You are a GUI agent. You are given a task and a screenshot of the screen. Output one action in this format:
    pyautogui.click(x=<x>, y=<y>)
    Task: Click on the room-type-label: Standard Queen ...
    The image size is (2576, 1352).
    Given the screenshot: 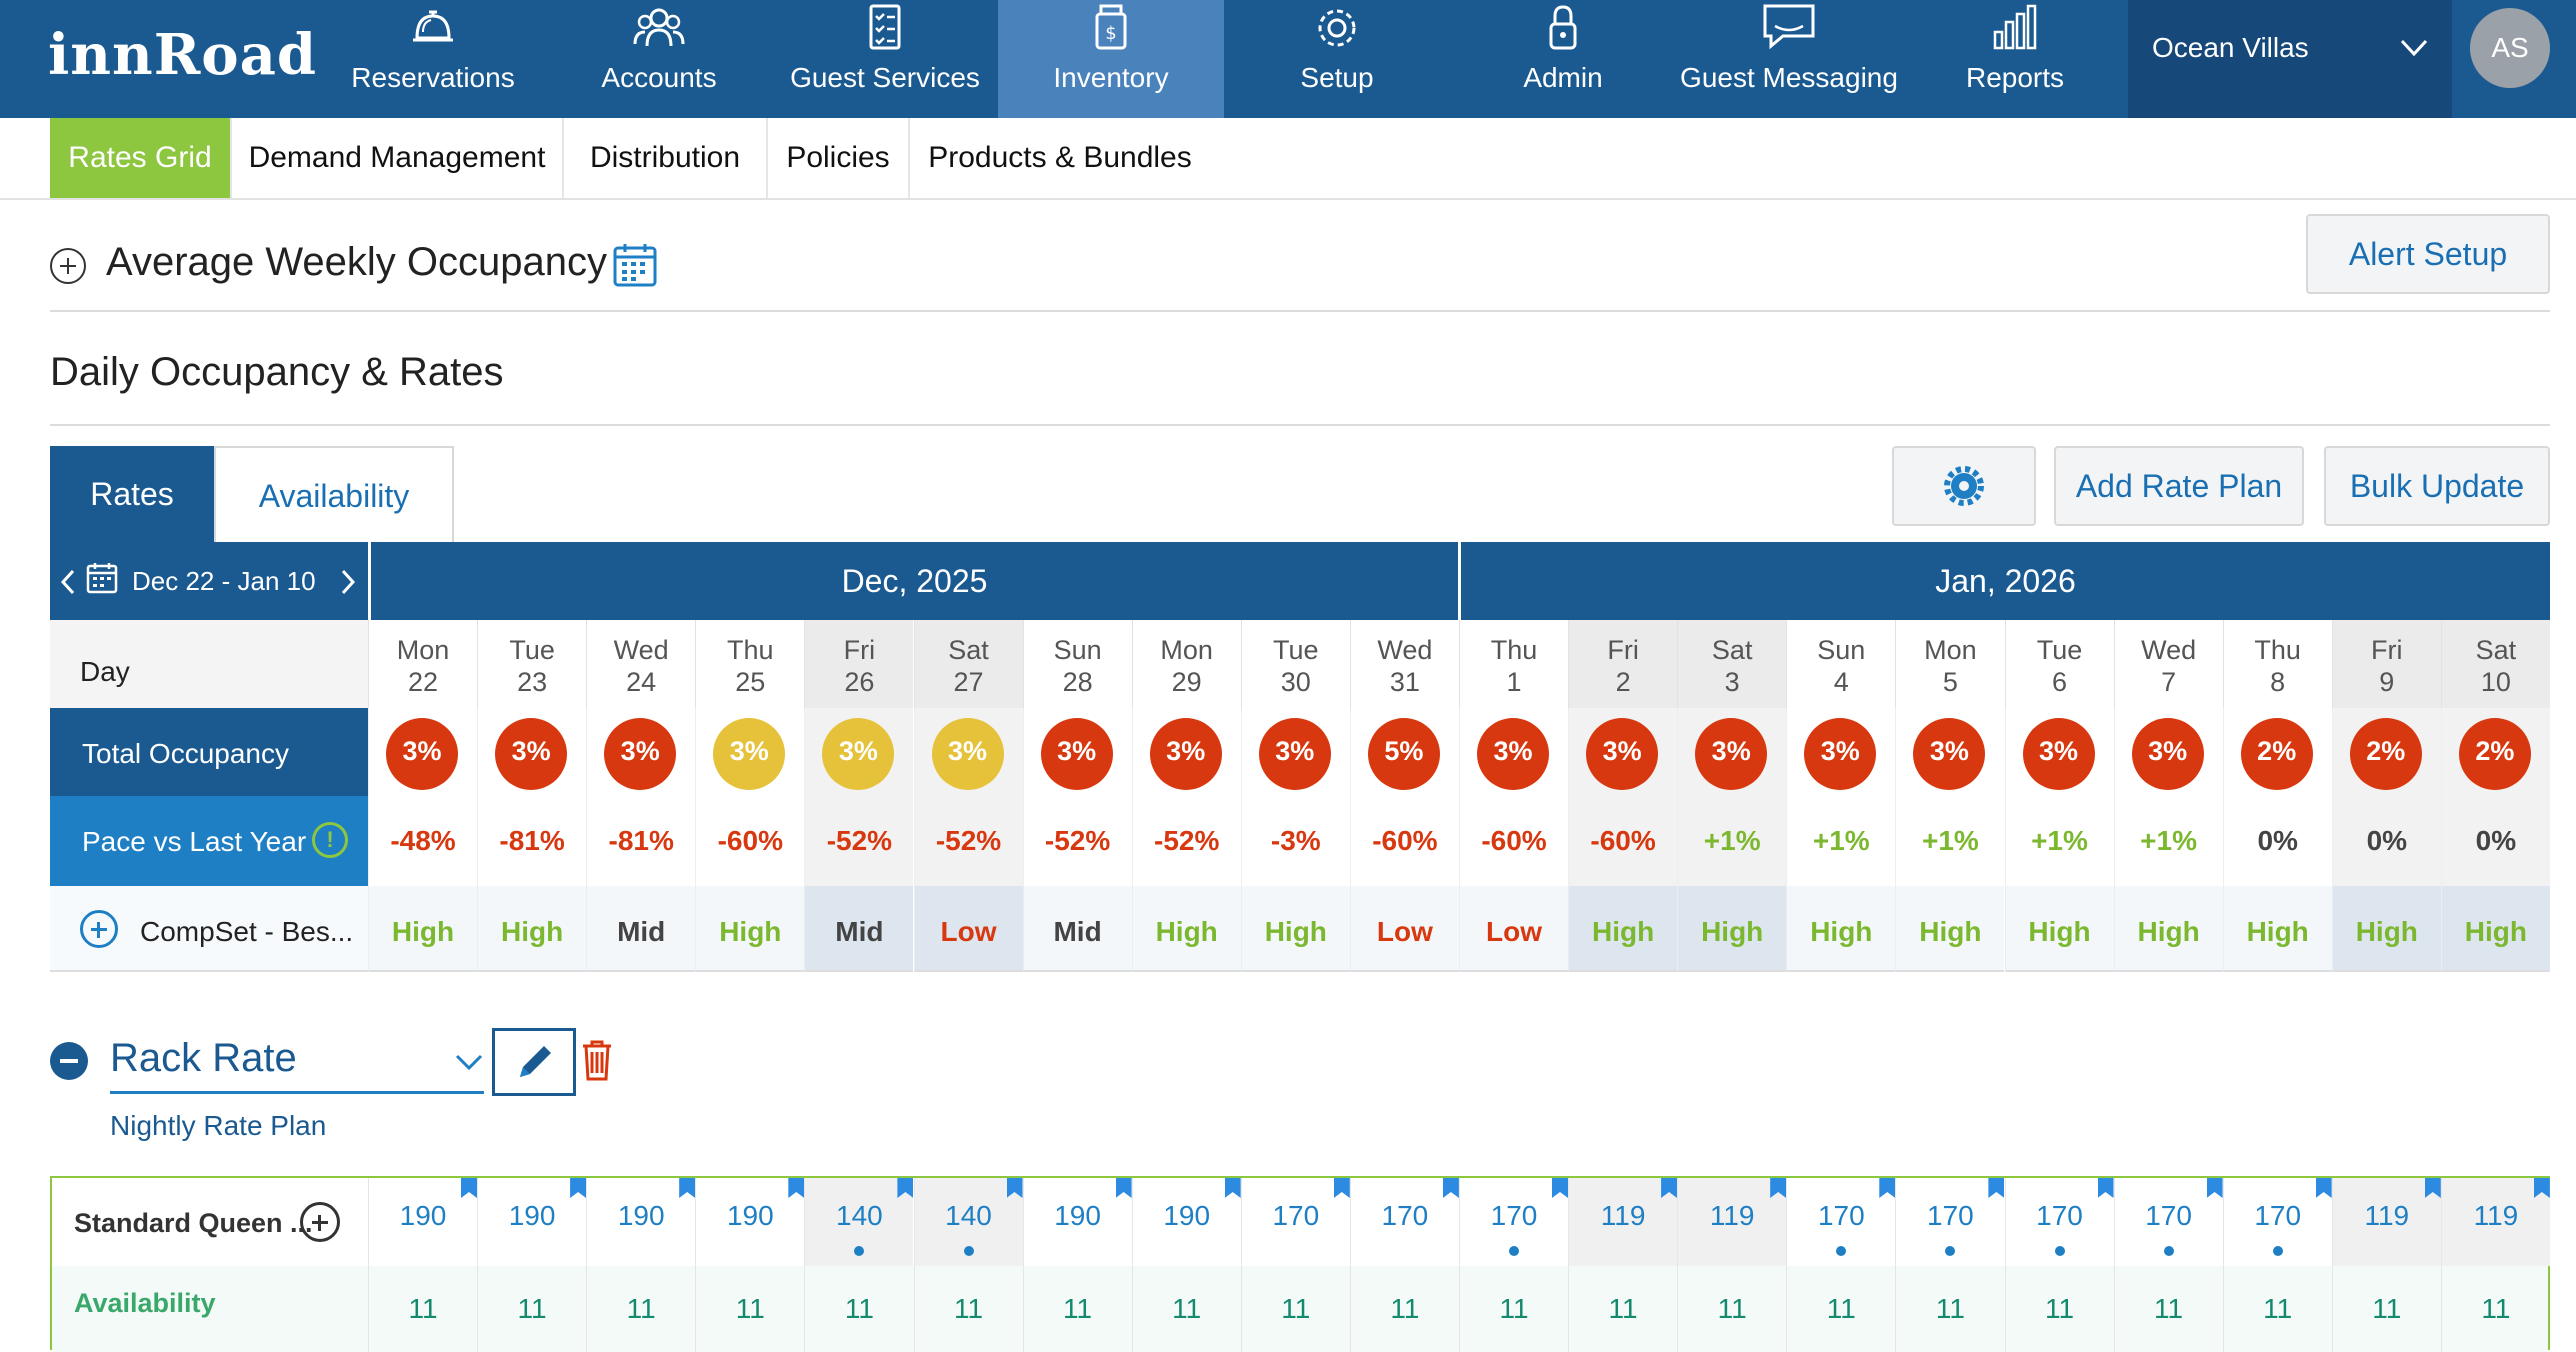 What is the action you would take?
    pyautogui.click(x=193, y=1223)
    